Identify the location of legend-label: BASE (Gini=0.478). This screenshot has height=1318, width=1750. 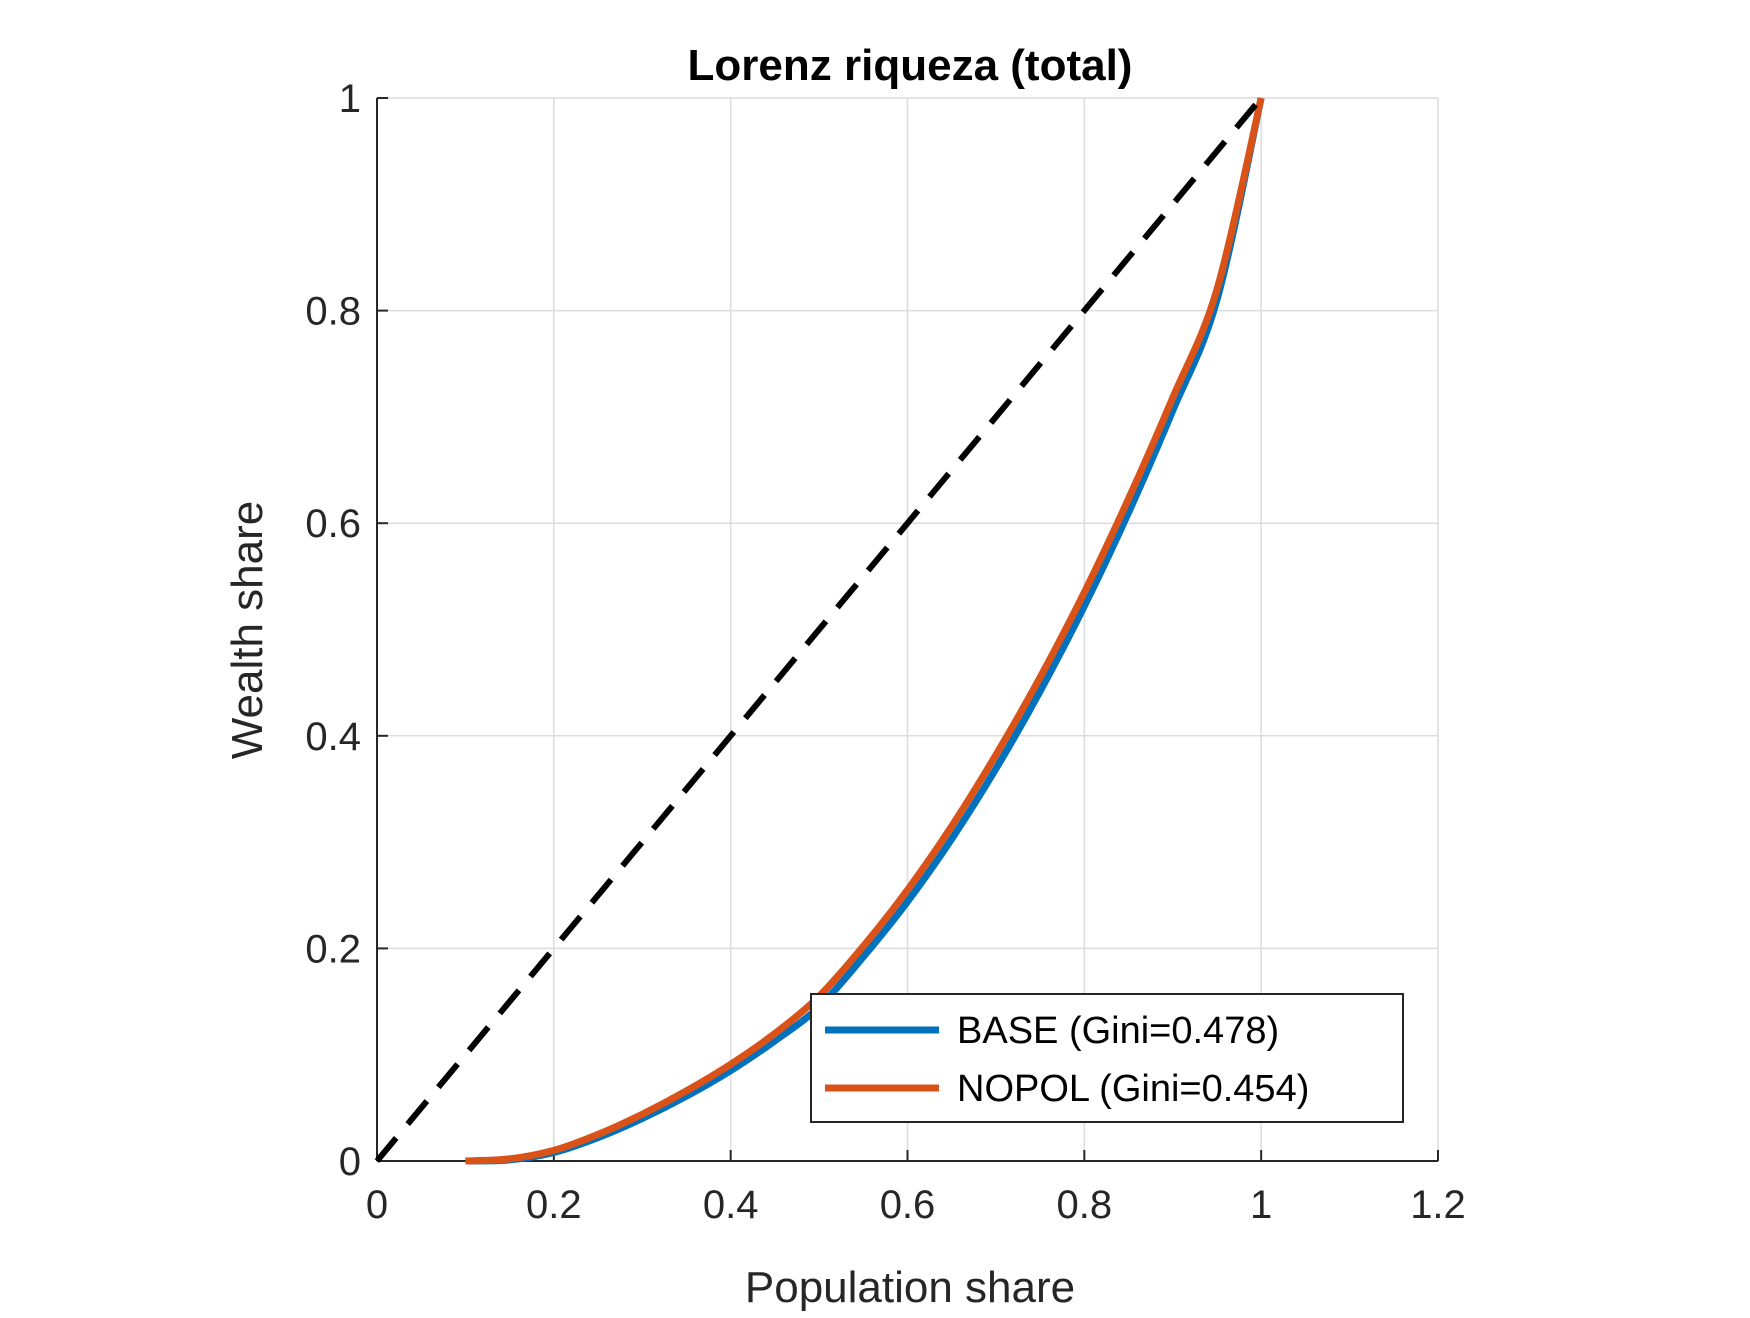
(1118, 1031).